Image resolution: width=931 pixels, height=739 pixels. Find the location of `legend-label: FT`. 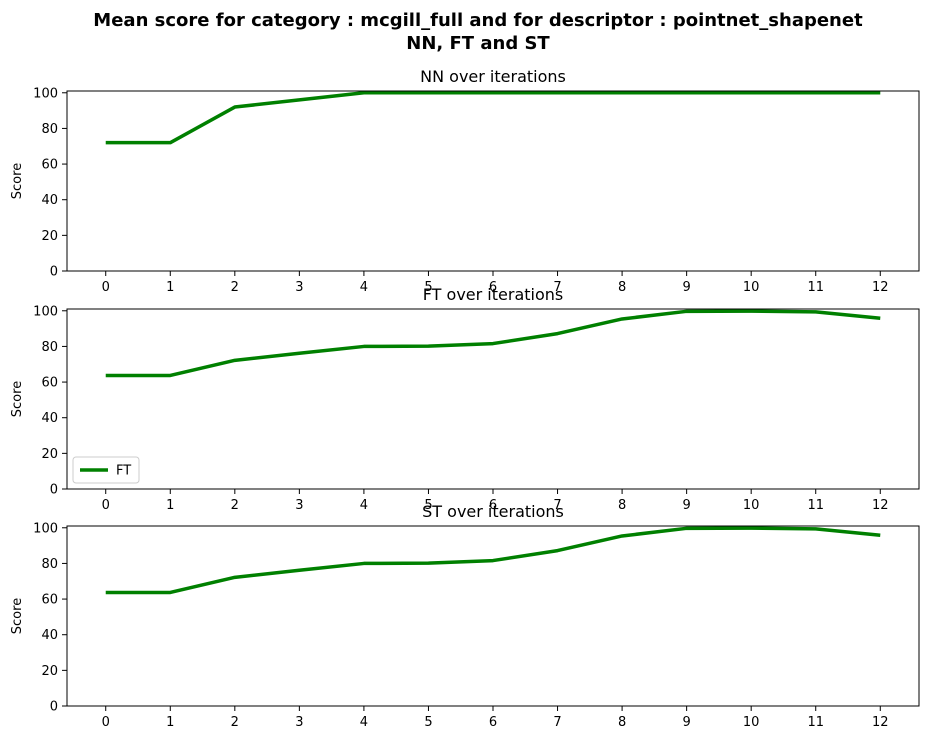

legend-label: FT is located at coordinates (123, 471).